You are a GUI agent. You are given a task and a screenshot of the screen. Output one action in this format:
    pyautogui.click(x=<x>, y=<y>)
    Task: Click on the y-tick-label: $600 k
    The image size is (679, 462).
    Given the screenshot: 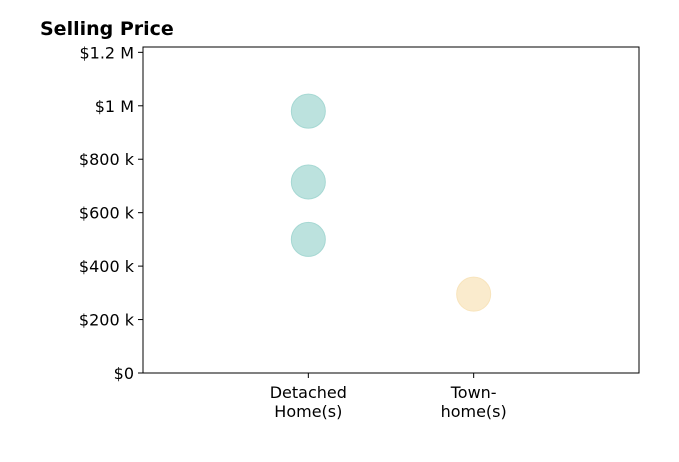 What is the action you would take?
    pyautogui.click(x=107, y=213)
    